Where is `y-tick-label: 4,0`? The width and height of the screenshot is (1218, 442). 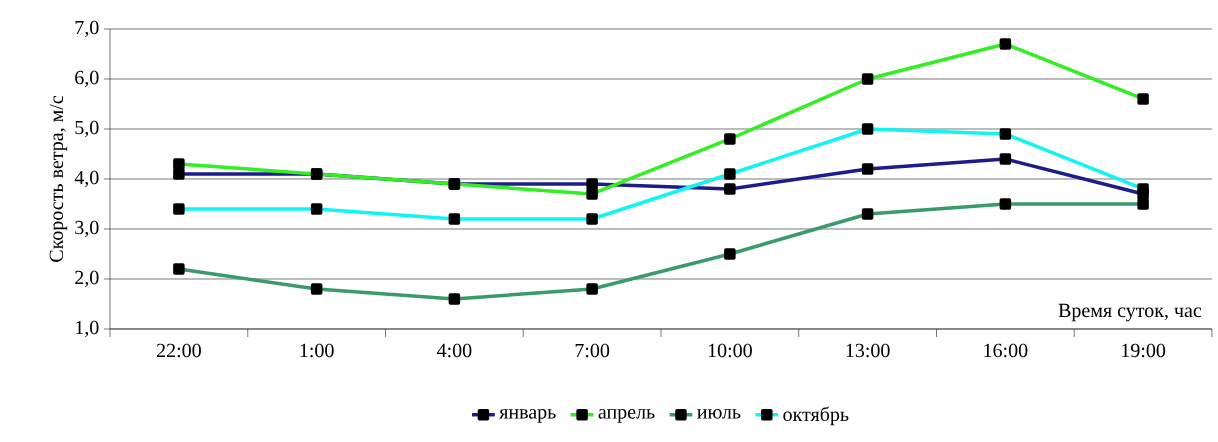 y-tick-label: 4,0 is located at coordinates (86, 179).